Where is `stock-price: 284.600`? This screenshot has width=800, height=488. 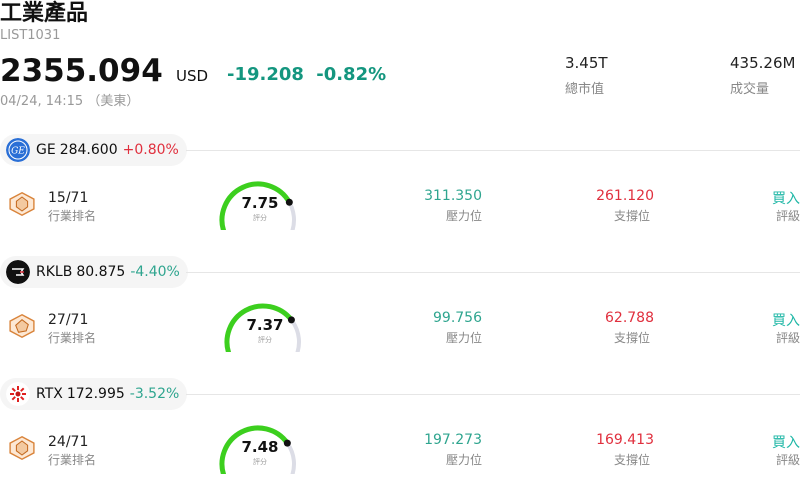
stock-price: 284.600 is located at coordinates (88, 150).